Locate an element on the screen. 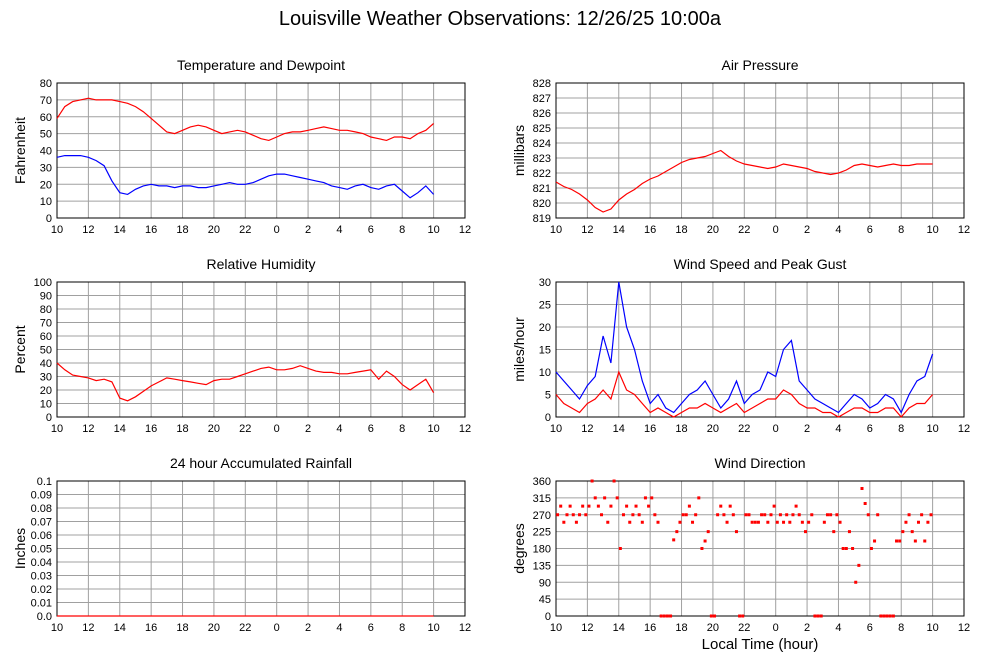  y-tick-label: 826 is located at coordinates (542, 114).